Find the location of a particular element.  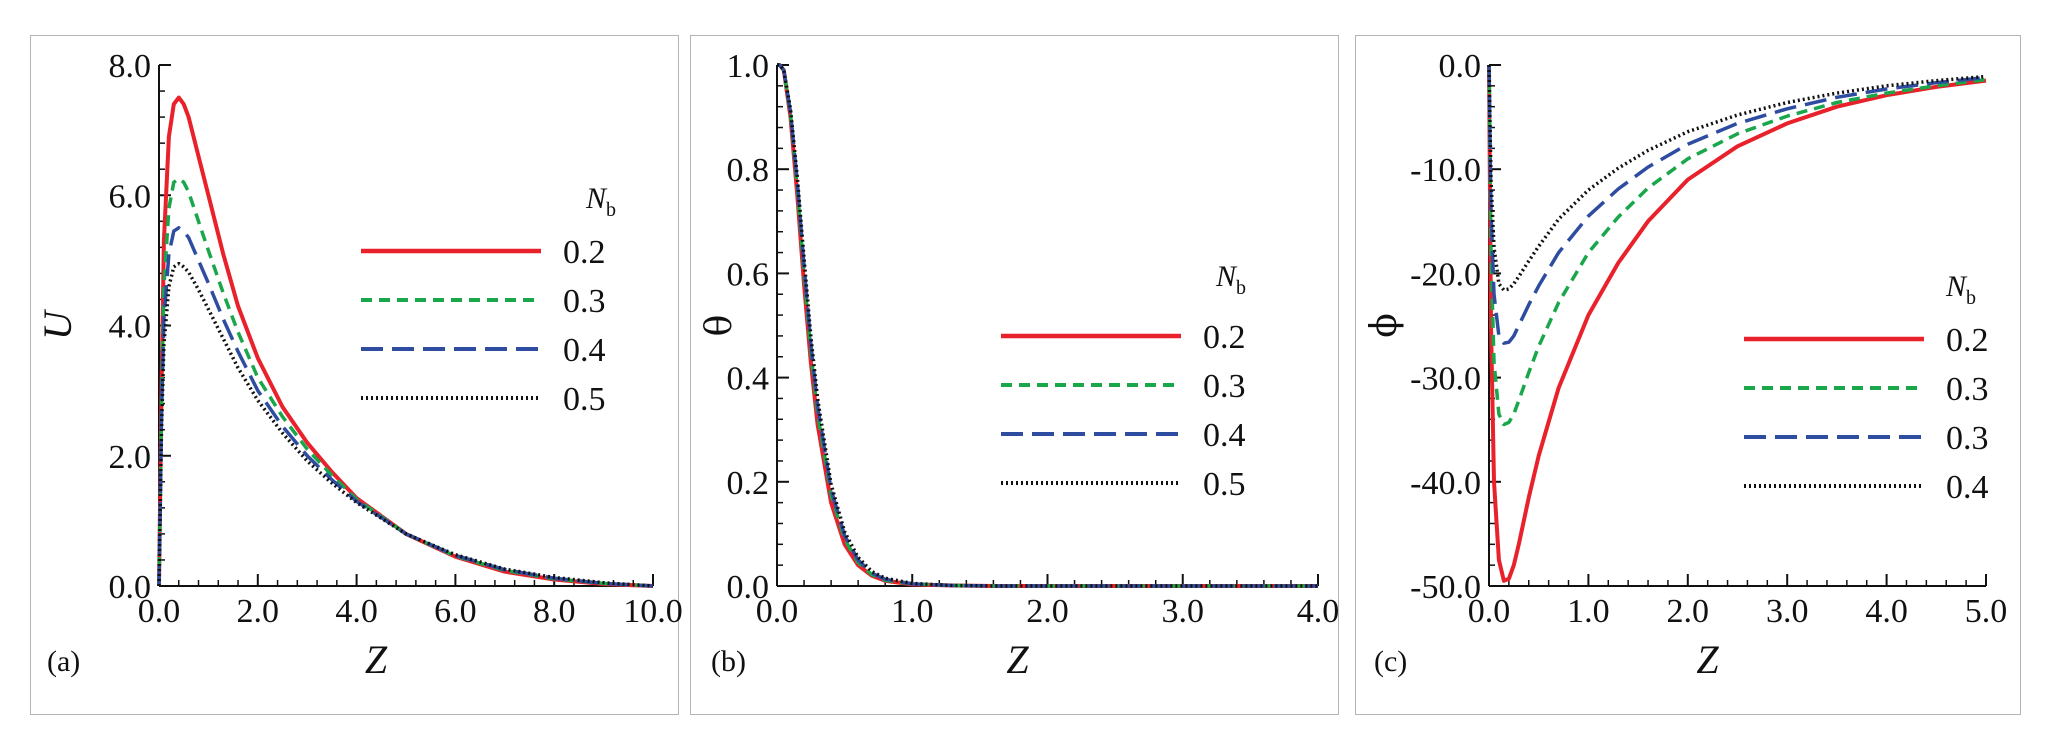

y-axis-title: U is located at coordinates (57, 324).